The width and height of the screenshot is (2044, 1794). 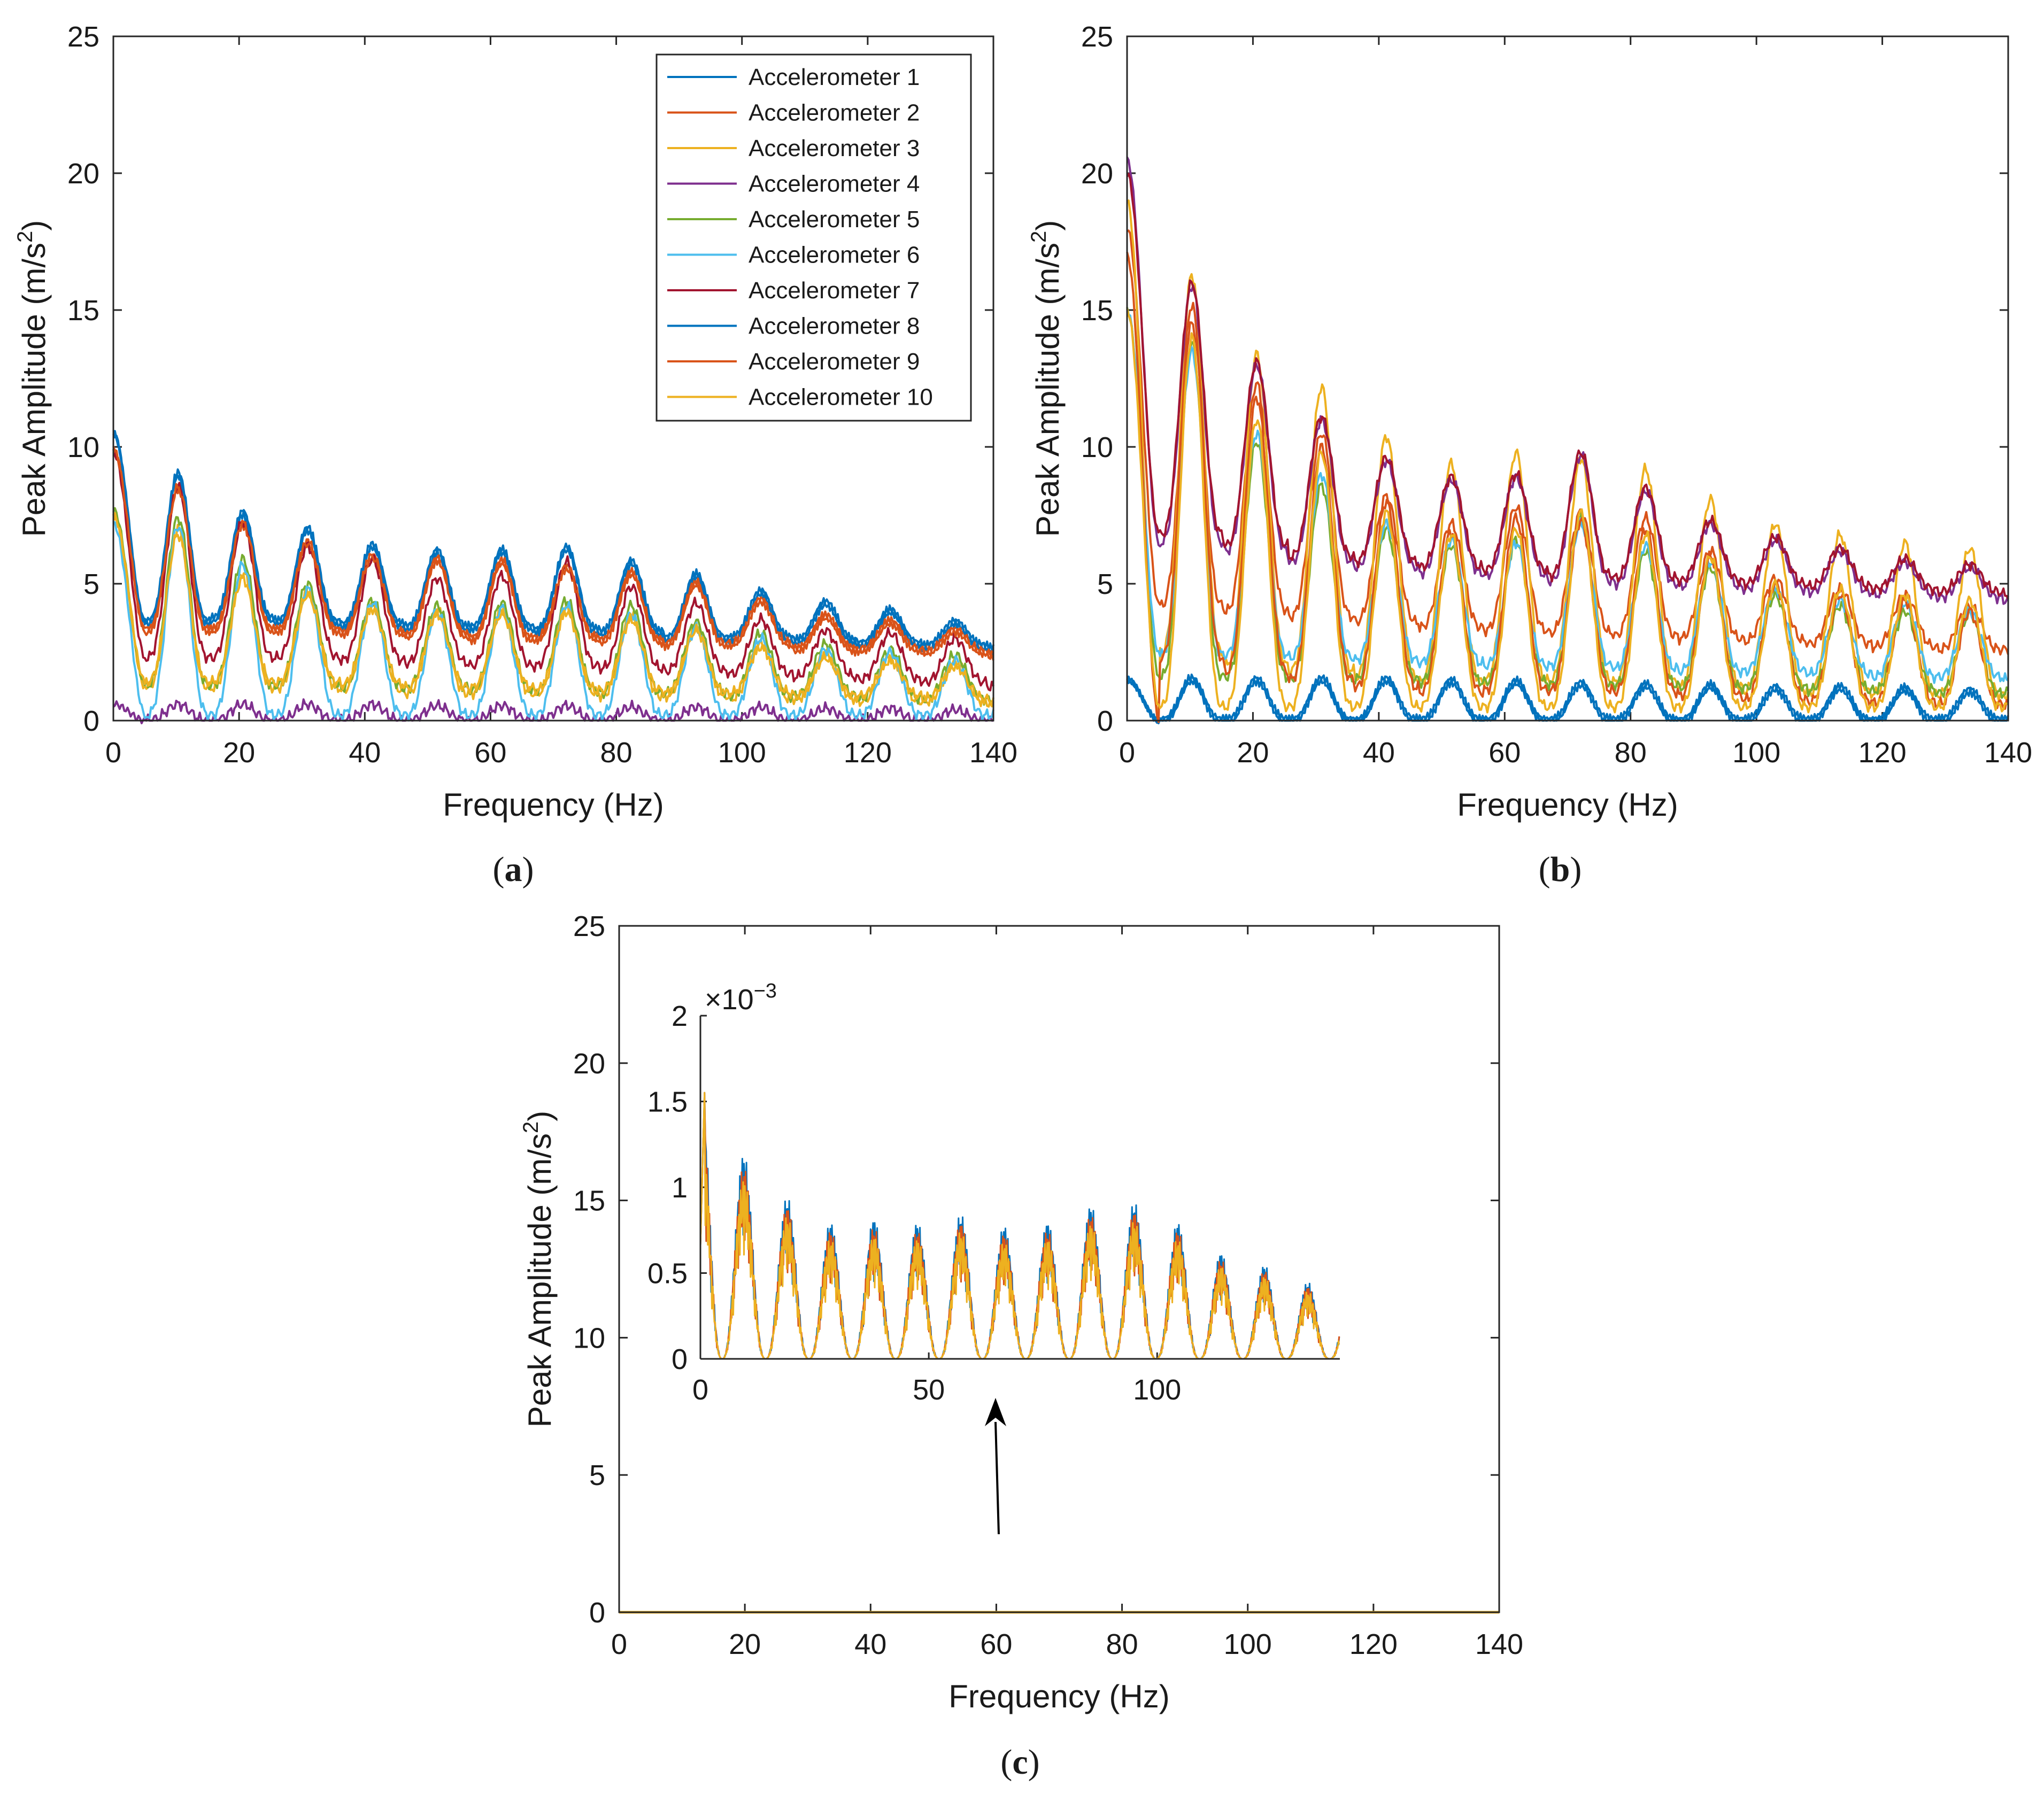 I want to click on inset-exponent-base: ×10, so click(x=729, y=1000).